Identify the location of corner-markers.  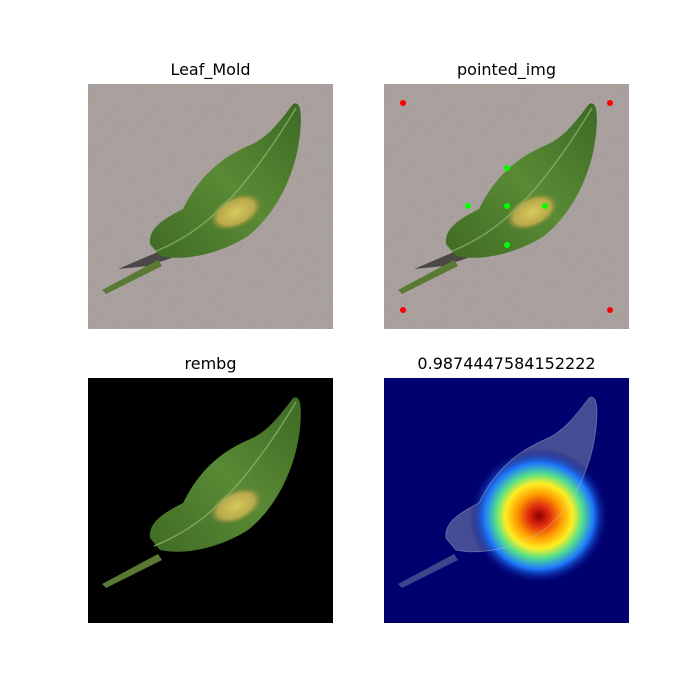
(506, 206).